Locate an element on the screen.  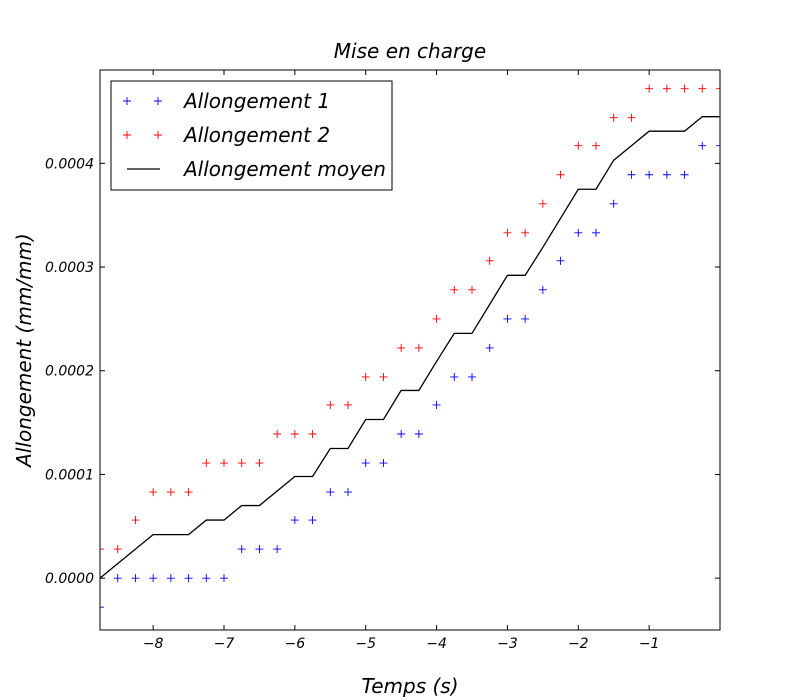
x-tick-label: −7 is located at coordinates (224, 644).